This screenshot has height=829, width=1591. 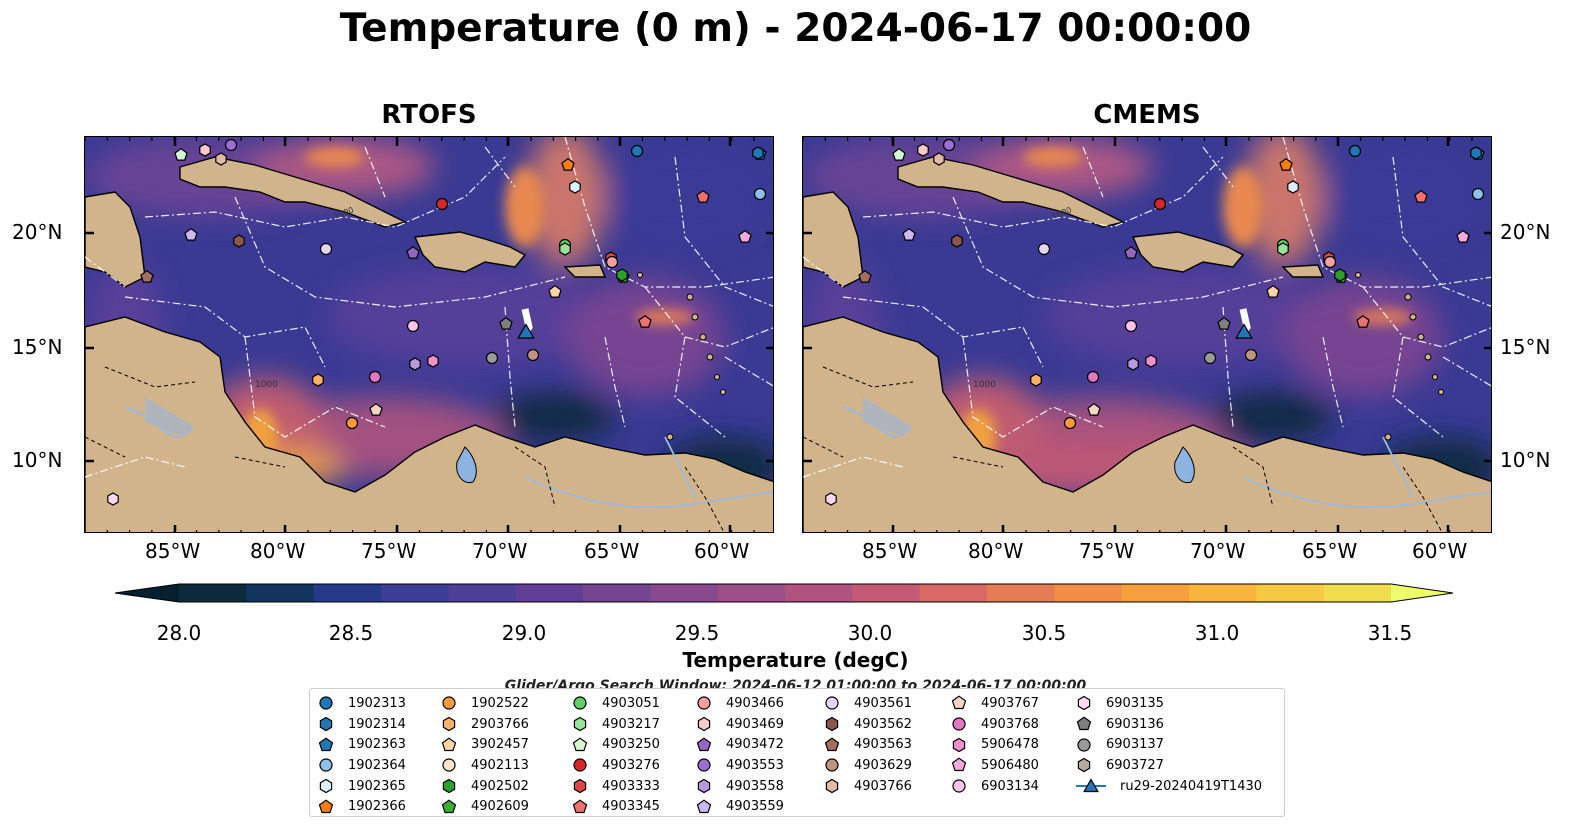 What do you see at coordinates (1330, 551) in the screenshot?
I see `lon-label-65w-right: 65°W` at bounding box center [1330, 551].